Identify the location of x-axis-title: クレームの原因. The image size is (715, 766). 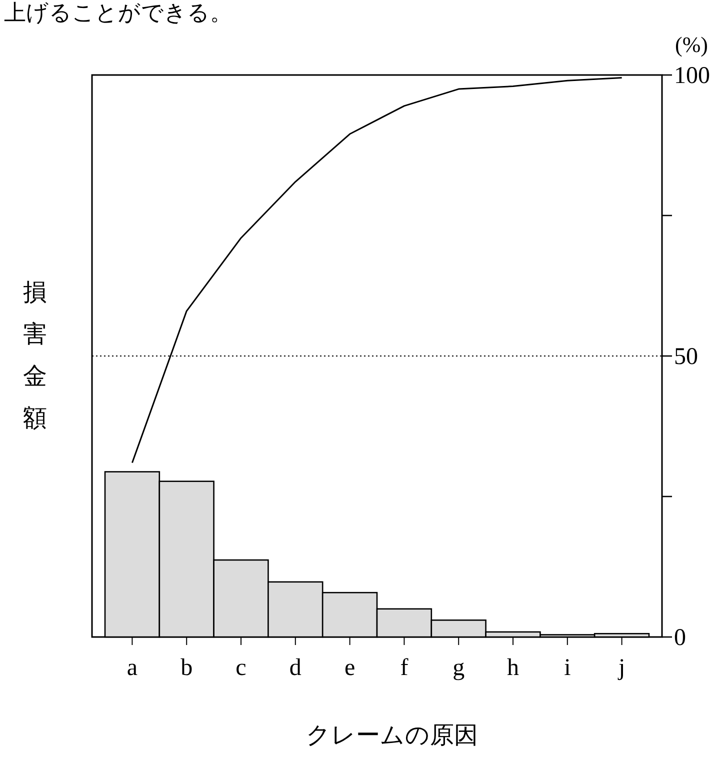
(392, 736).